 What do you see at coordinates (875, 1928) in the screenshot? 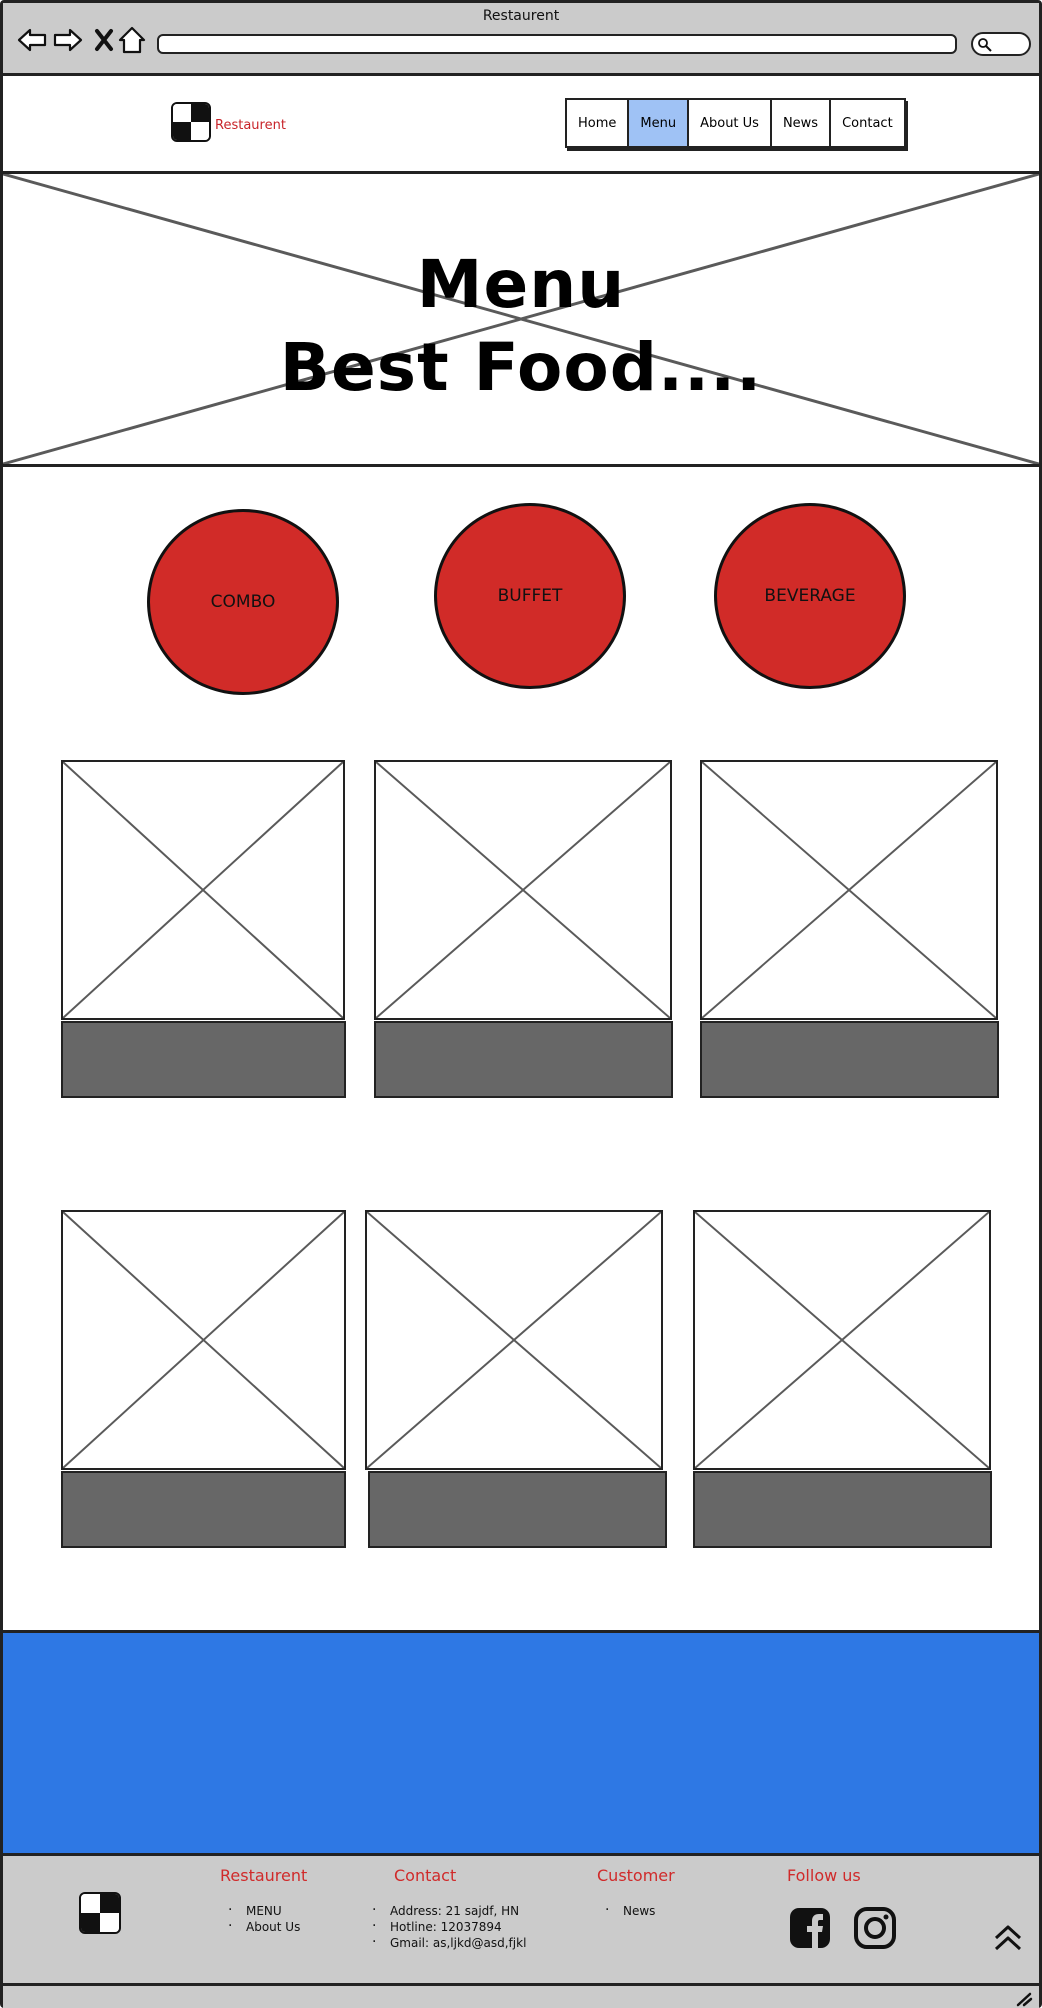
I see `instagram-icon` at bounding box center [875, 1928].